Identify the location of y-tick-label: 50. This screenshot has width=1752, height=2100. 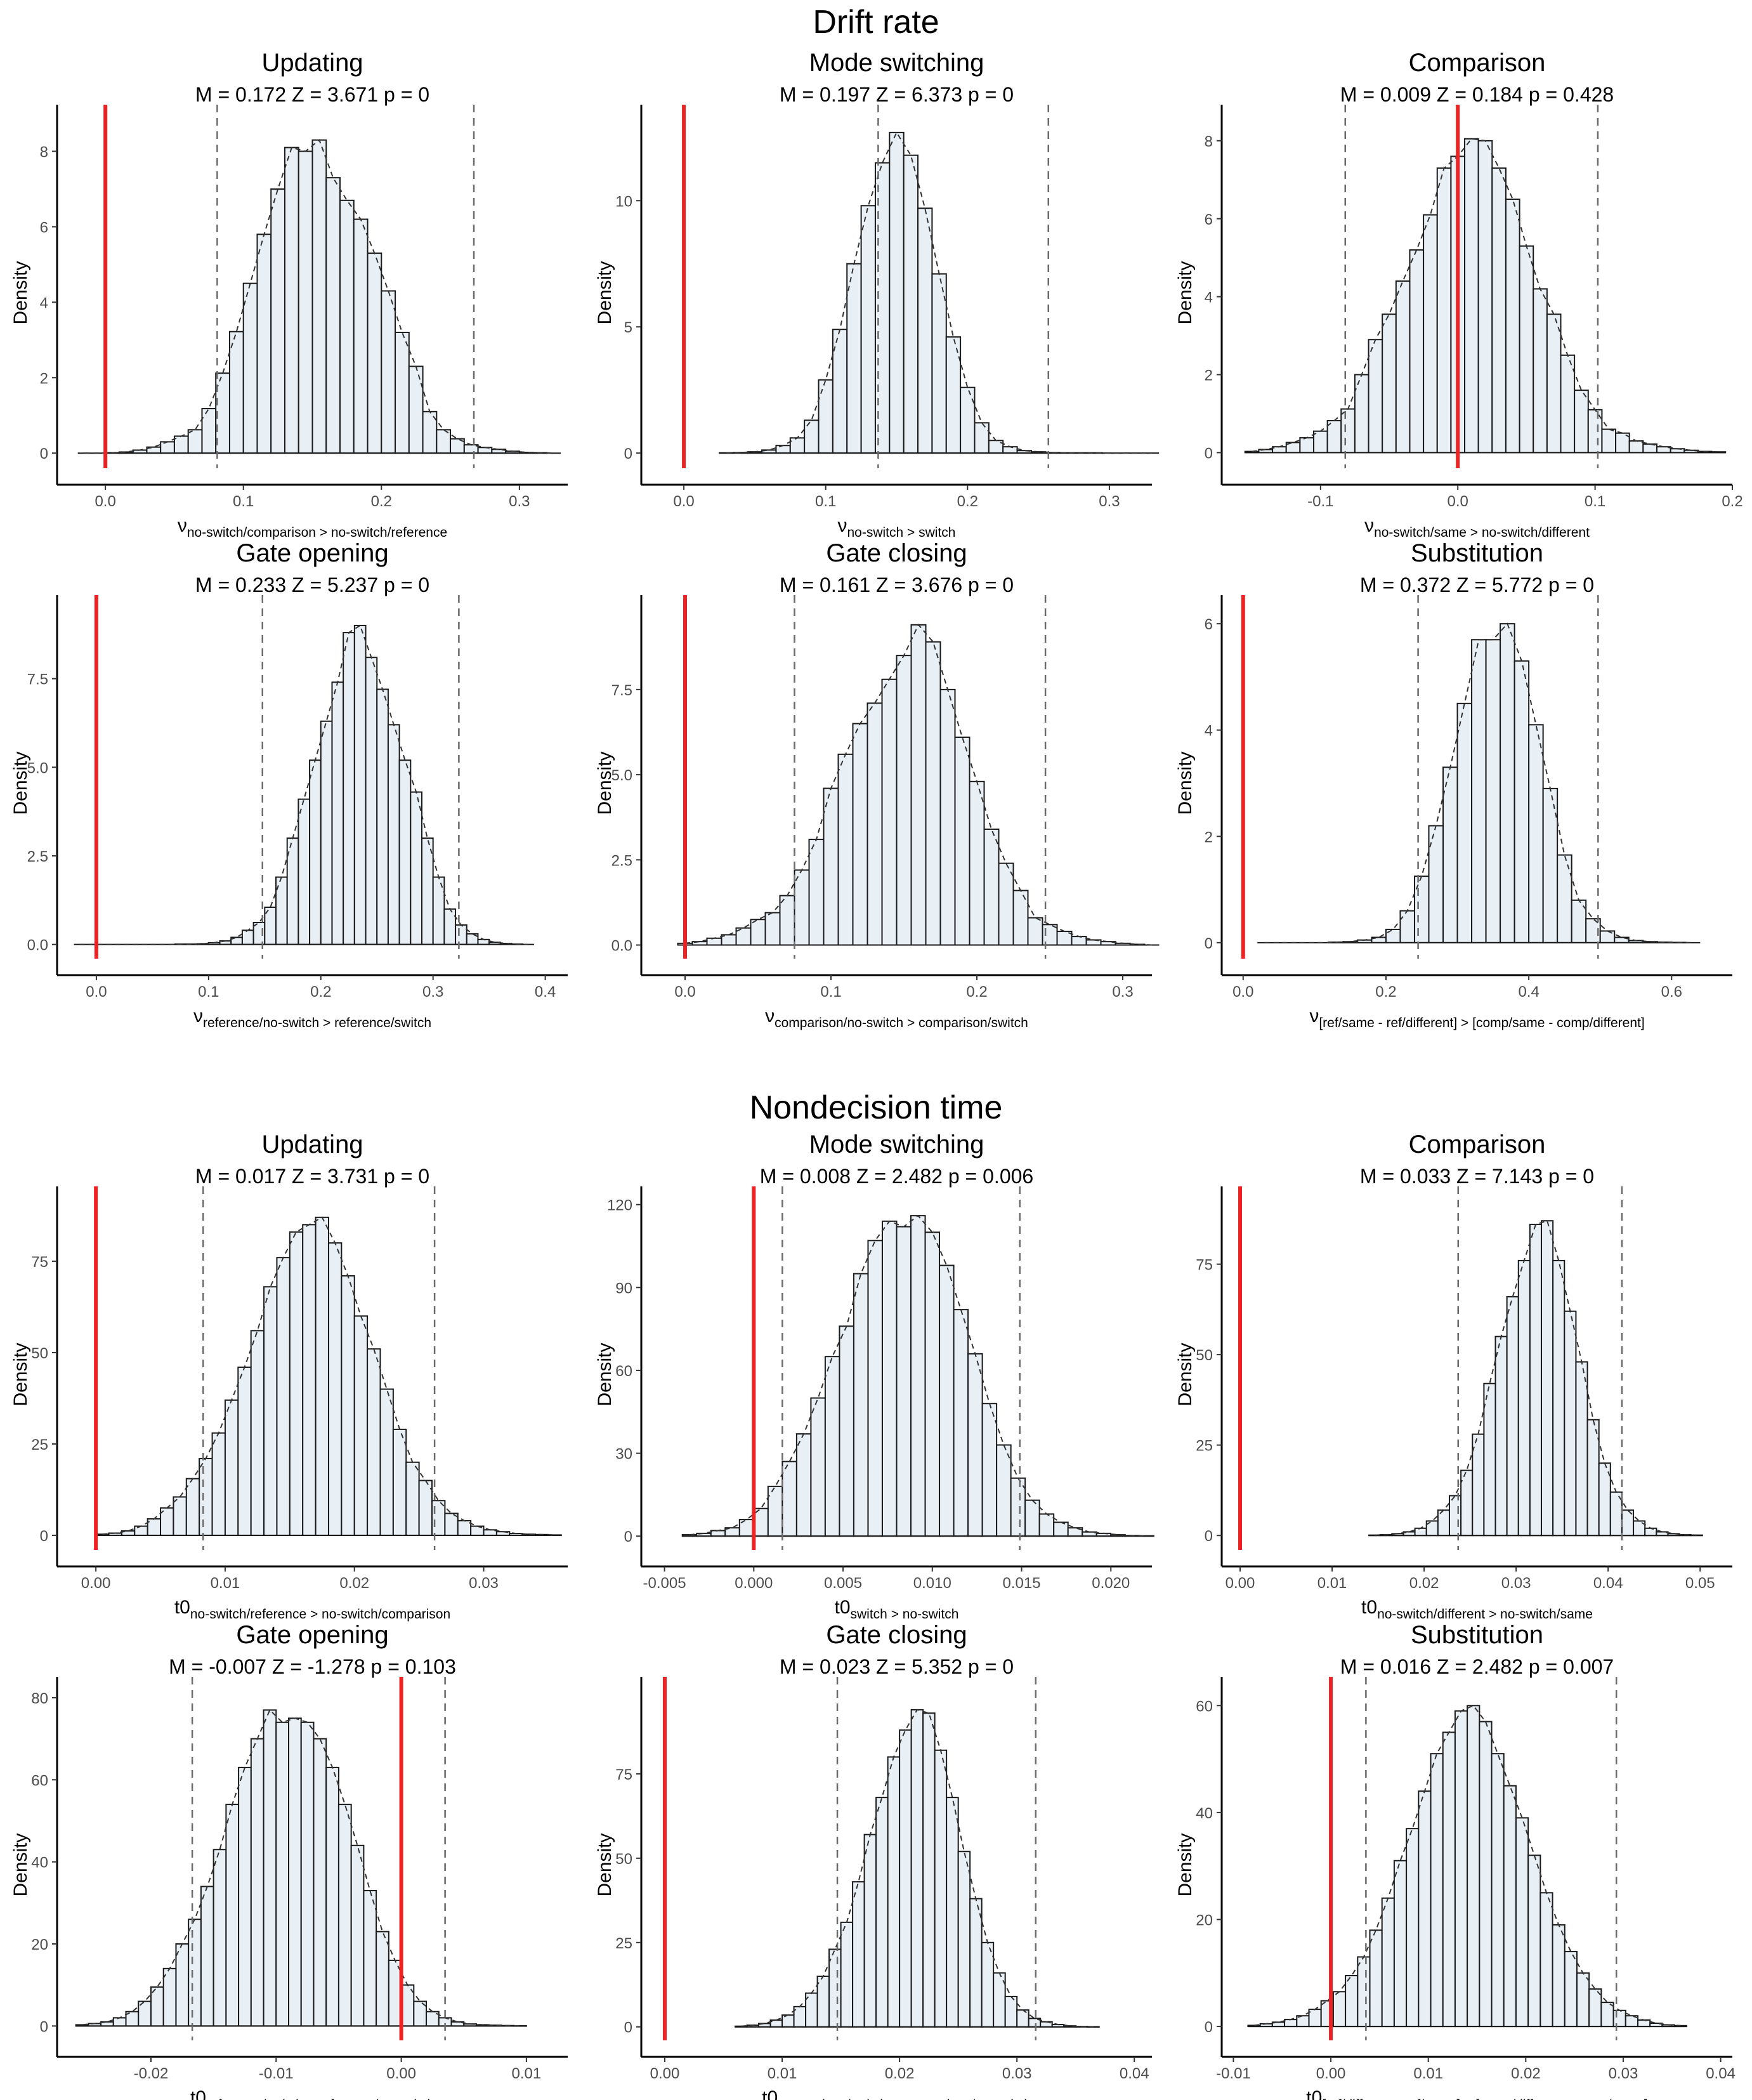
(623, 1859).